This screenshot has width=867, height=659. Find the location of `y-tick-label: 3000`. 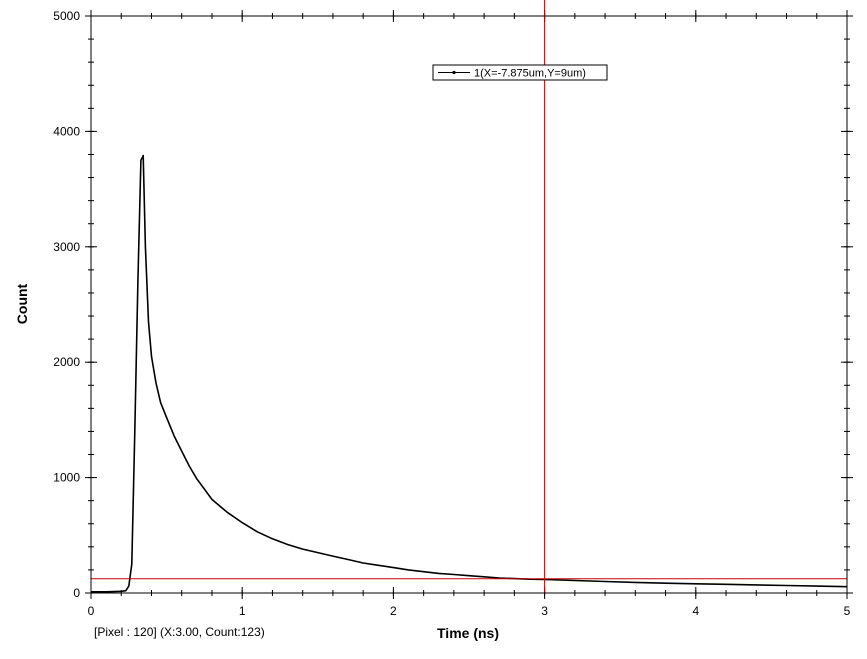

y-tick-label: 3000 is located at coordinates (66, 247).